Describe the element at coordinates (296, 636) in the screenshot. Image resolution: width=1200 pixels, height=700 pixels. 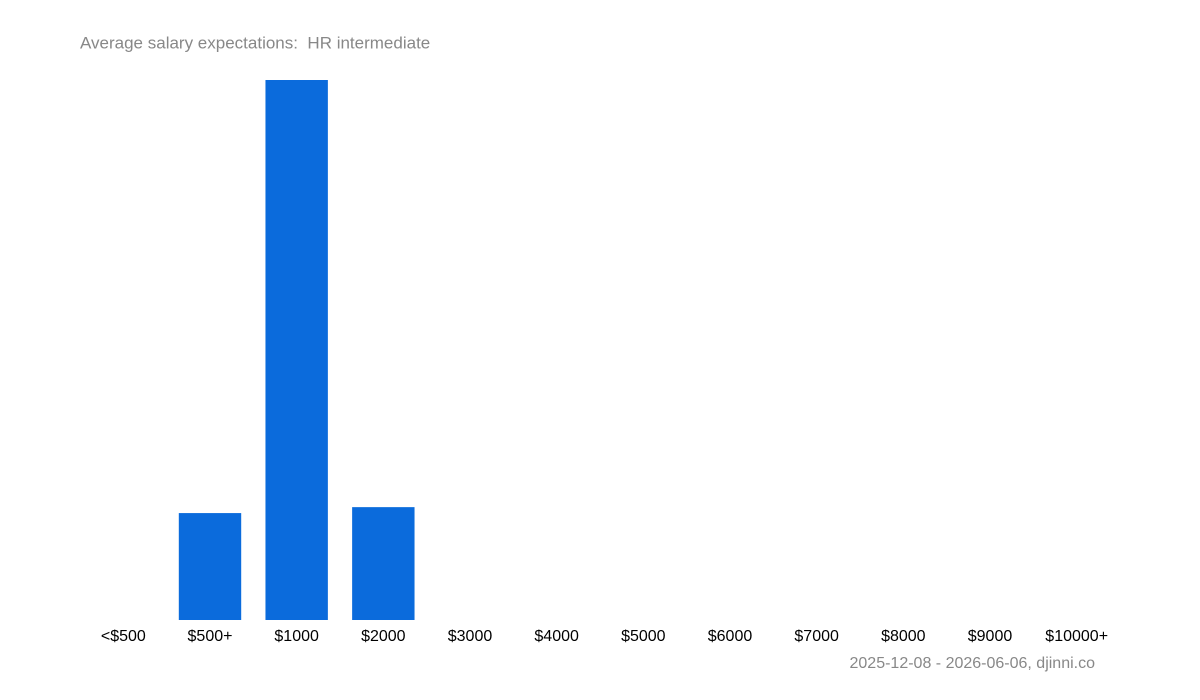
I see `x-tick-label: $1000` at that location.